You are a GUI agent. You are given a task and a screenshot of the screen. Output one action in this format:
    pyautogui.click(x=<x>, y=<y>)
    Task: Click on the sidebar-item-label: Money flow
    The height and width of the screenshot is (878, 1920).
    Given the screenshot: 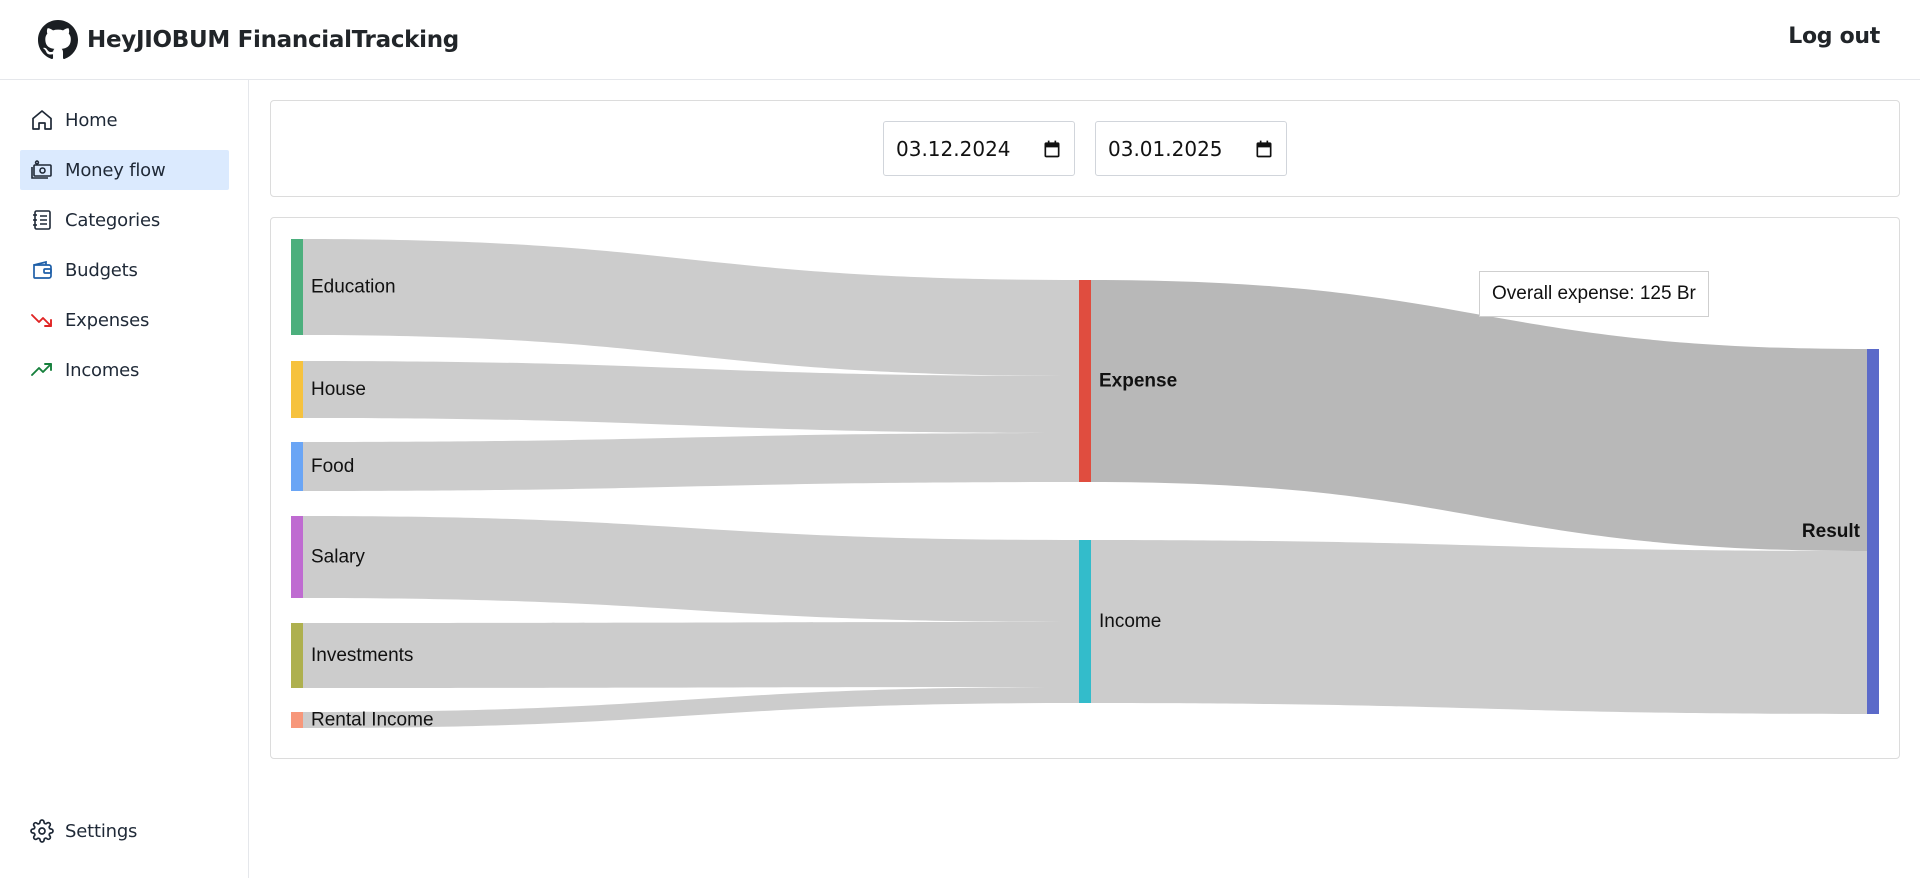 What is the action you would take?
    pyautogui.click(x=115, y=170)
    